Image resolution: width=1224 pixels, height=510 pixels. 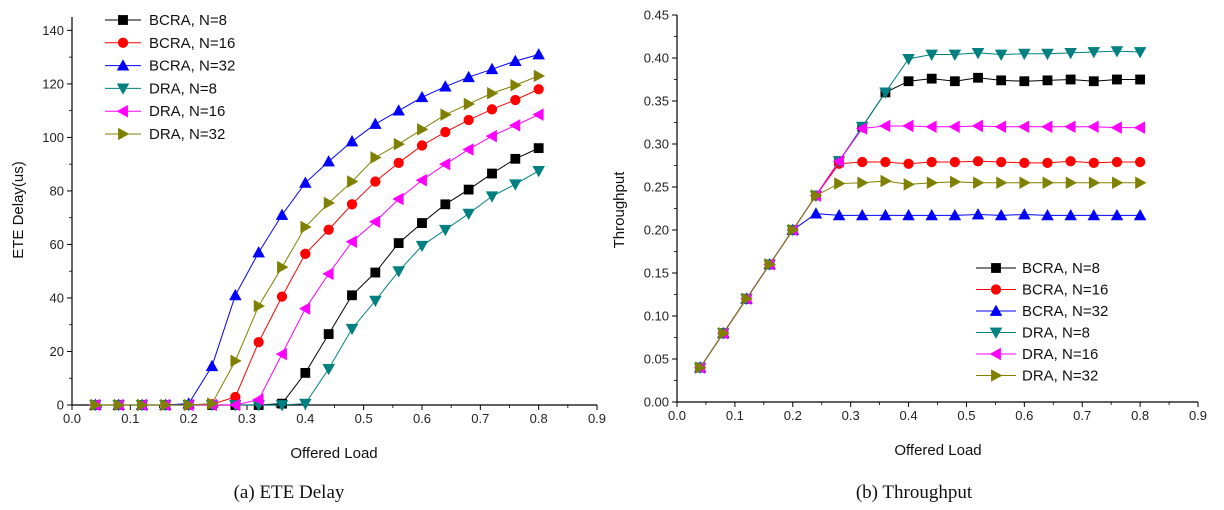 What do you see at coordinates (656, 402) in the screenshot?
I see `chart-b-y-tick-label: 0.00` at bounding box center [656, 402].